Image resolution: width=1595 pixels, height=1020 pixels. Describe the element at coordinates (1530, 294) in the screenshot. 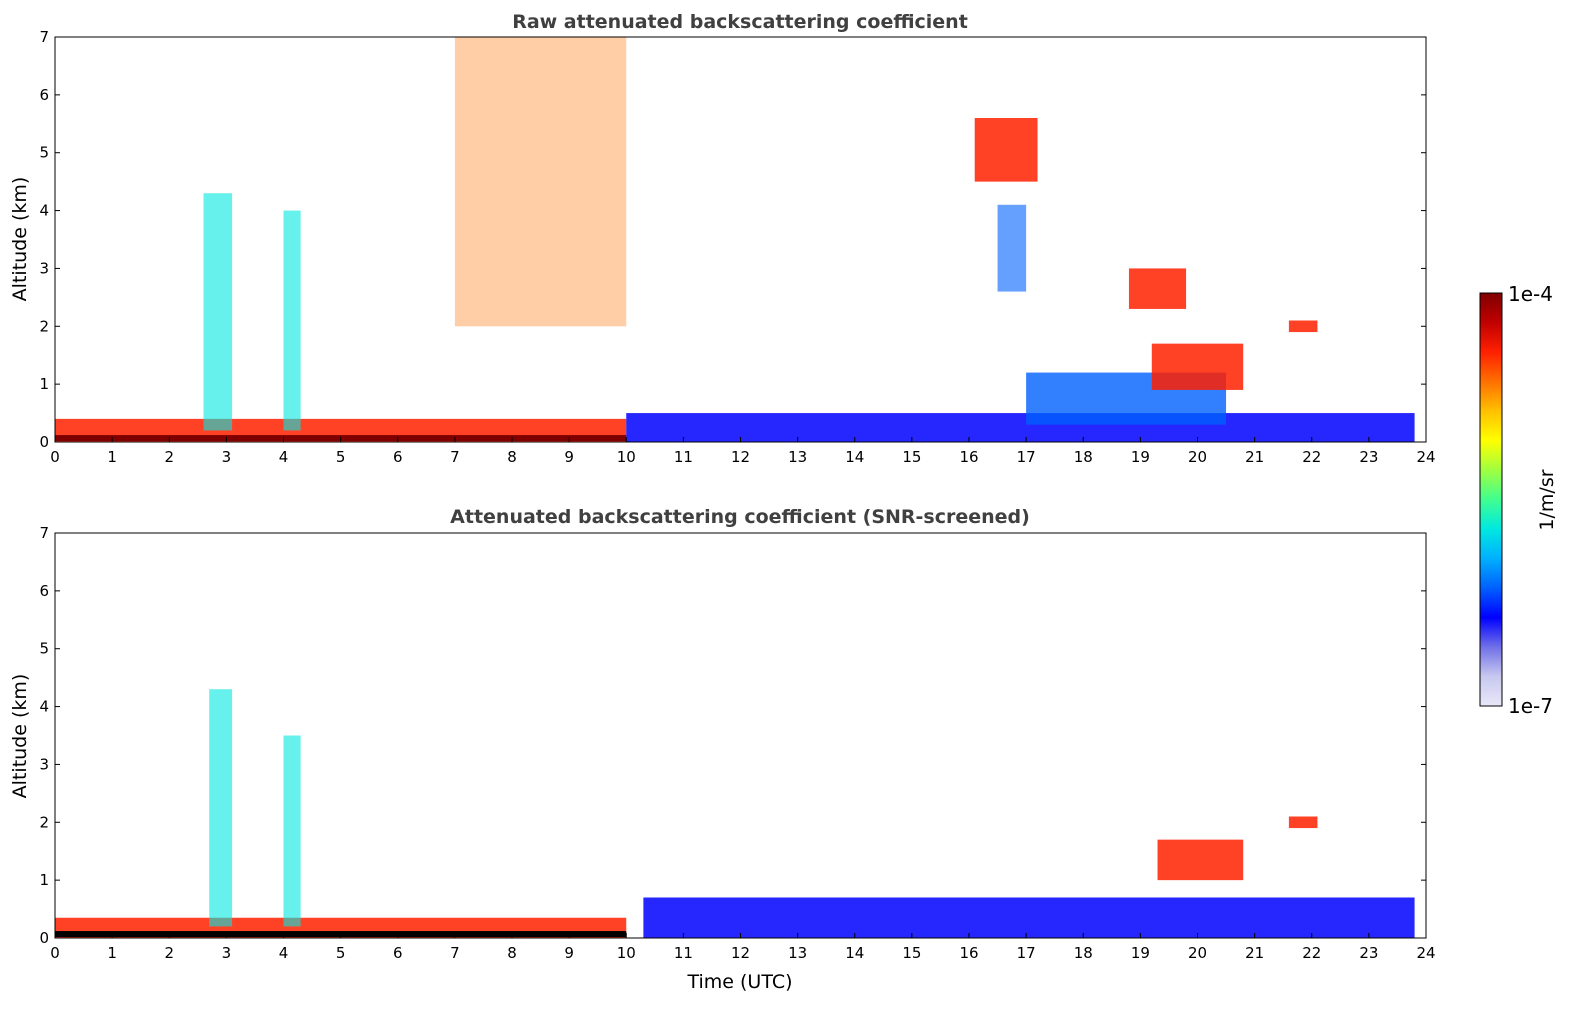

I see `colorbar-max-label: 1e-4` at that location.